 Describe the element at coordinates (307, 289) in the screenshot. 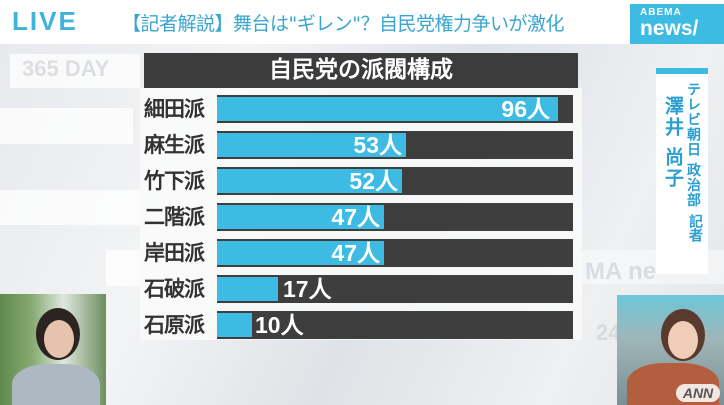

I see `bar-value: 17人` at that location.